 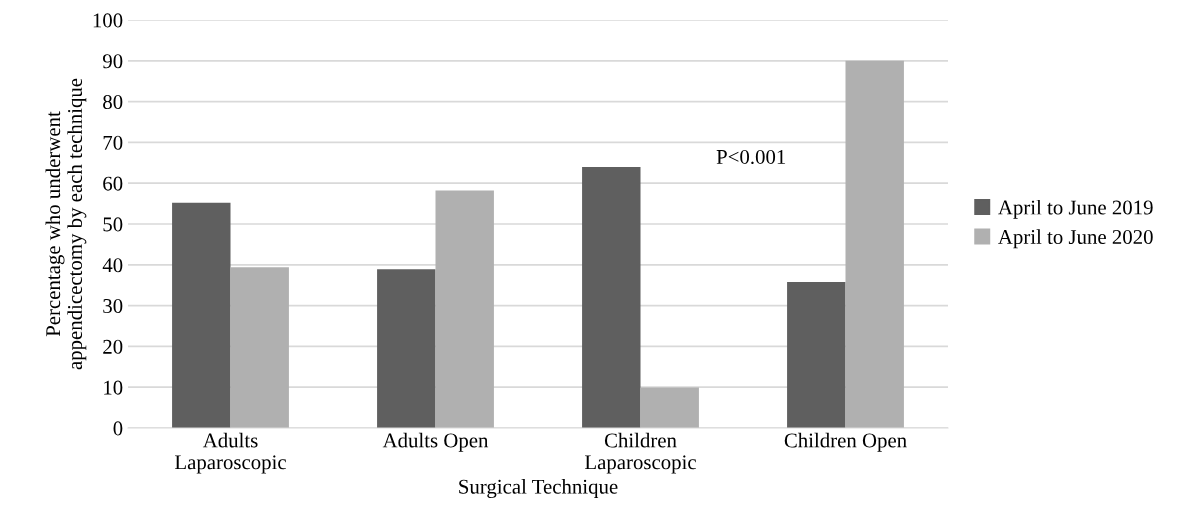 What do you see at coordinates (113, 387) in the screenshot?
I see `y-tick-label: 10` at bounding box center [113, 387].